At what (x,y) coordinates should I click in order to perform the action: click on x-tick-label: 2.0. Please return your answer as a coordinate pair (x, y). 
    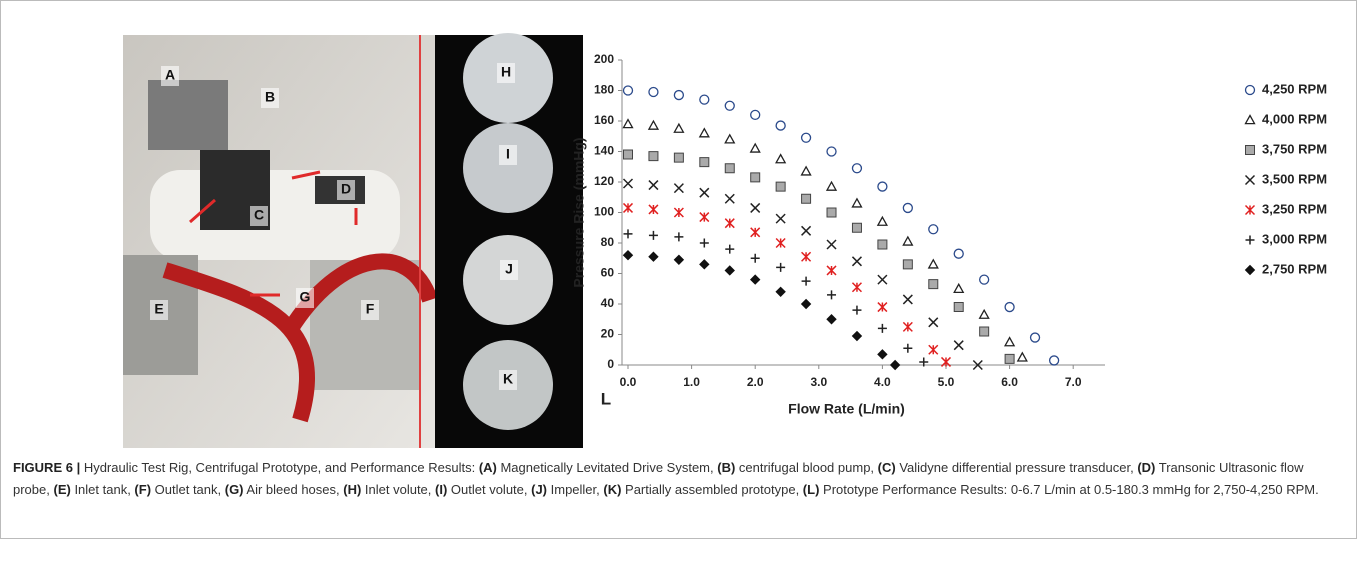
    Looking at the image, I should click on (755, 382).